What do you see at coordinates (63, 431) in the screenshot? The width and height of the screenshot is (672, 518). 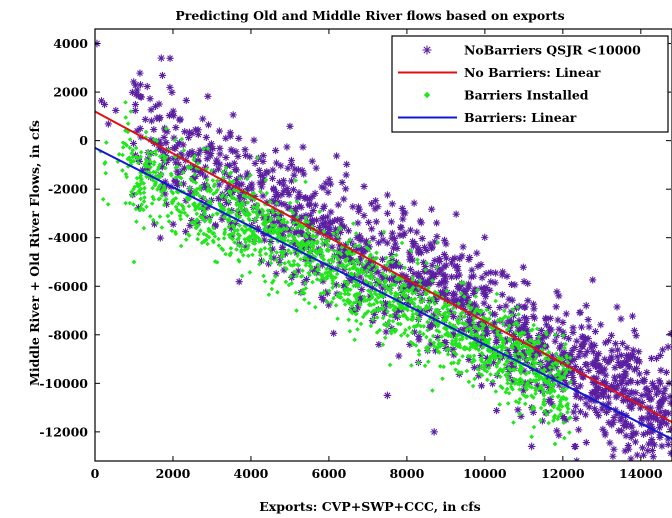 I see `y-tick-label: -12000` at bounding box center [63, 431].